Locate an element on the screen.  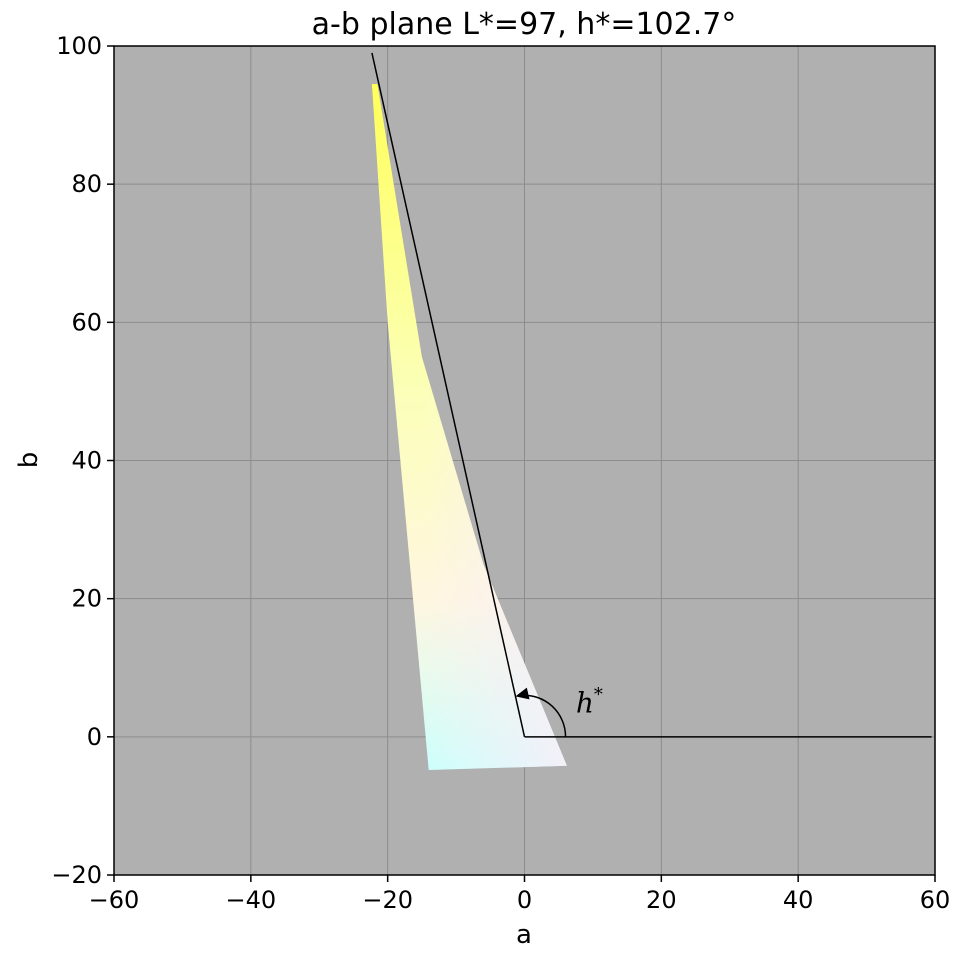
x-axis-label: a is located at coordinates (524, 935).